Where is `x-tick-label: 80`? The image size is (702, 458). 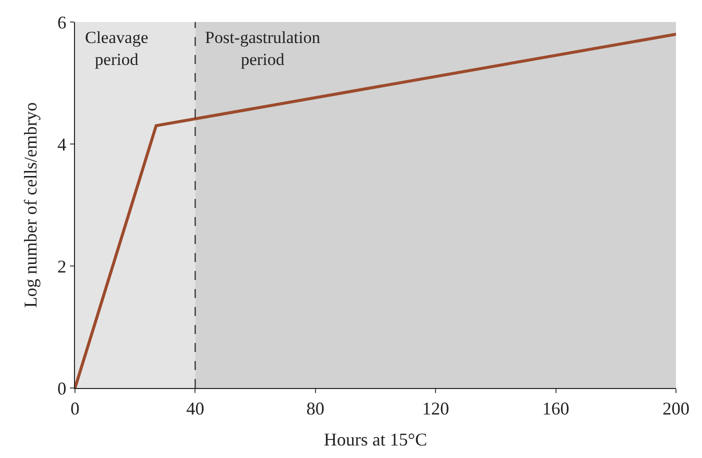
x-tick-label: 80 is located at coordinates (315, 408).